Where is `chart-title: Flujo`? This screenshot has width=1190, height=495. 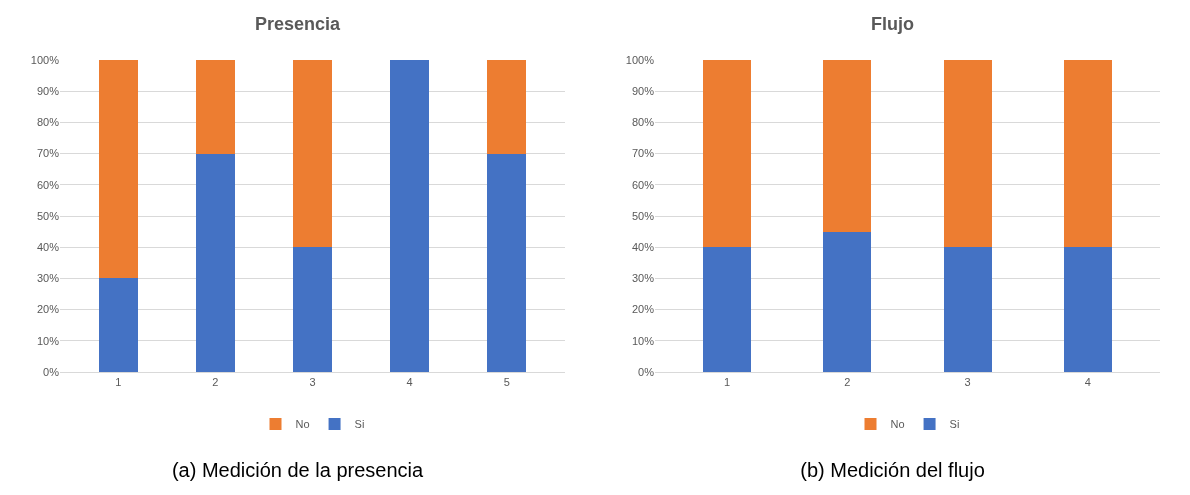
chart-title: Flujo is located at coordinates (892, 24).